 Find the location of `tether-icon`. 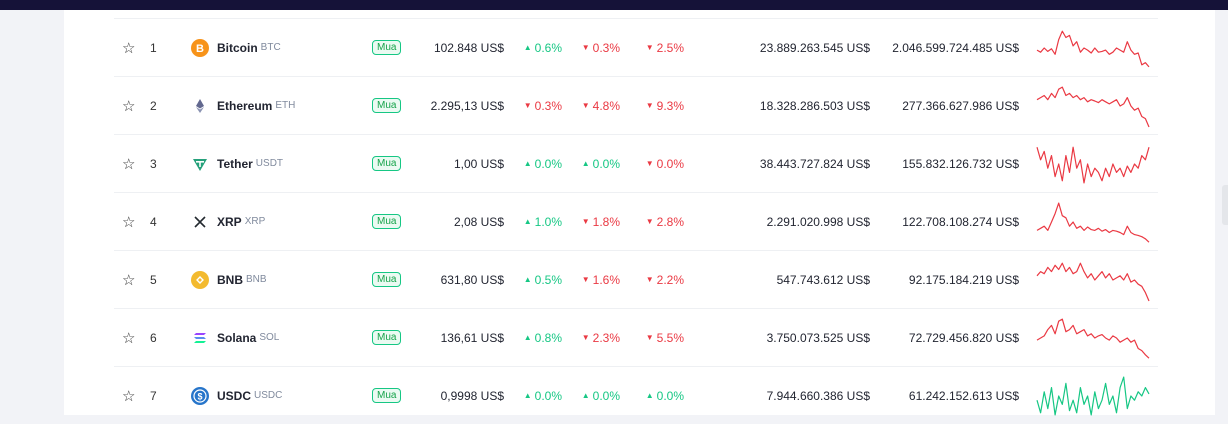

tether-icon is located at coordinates (200, 163).